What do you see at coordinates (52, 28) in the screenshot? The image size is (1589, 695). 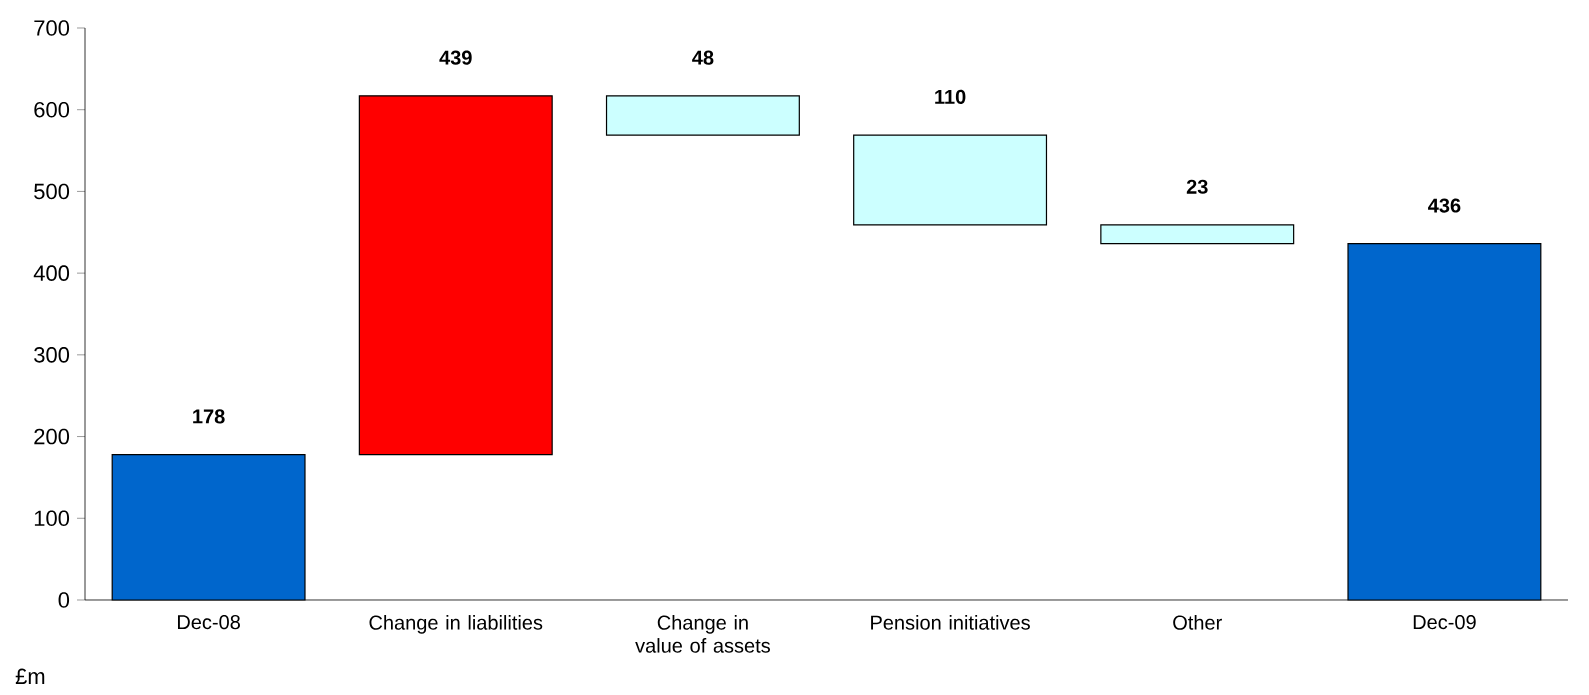 I see `y-tick-label: 700` at bounding box center [52, 28].